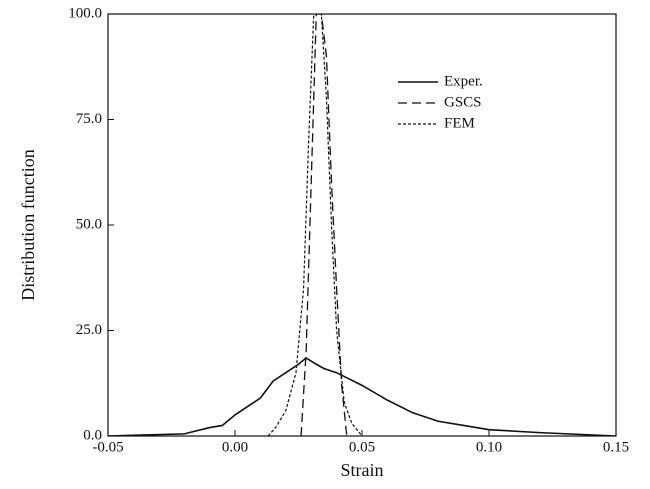  What do you see at coordinates (235, 447) in the screenshot?
I see `x-tick-label: 0.00` at bounding box center [235, 447].